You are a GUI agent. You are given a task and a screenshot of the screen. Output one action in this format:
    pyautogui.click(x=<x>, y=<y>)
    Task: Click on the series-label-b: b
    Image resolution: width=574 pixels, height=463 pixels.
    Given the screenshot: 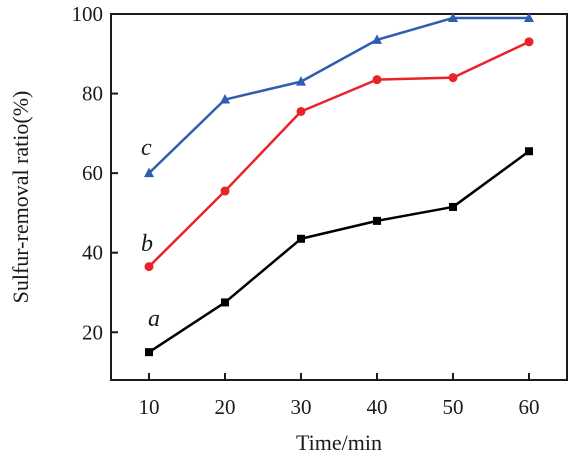 What is the action you would take?
    pyautogui.click(x=147, y=244)
    